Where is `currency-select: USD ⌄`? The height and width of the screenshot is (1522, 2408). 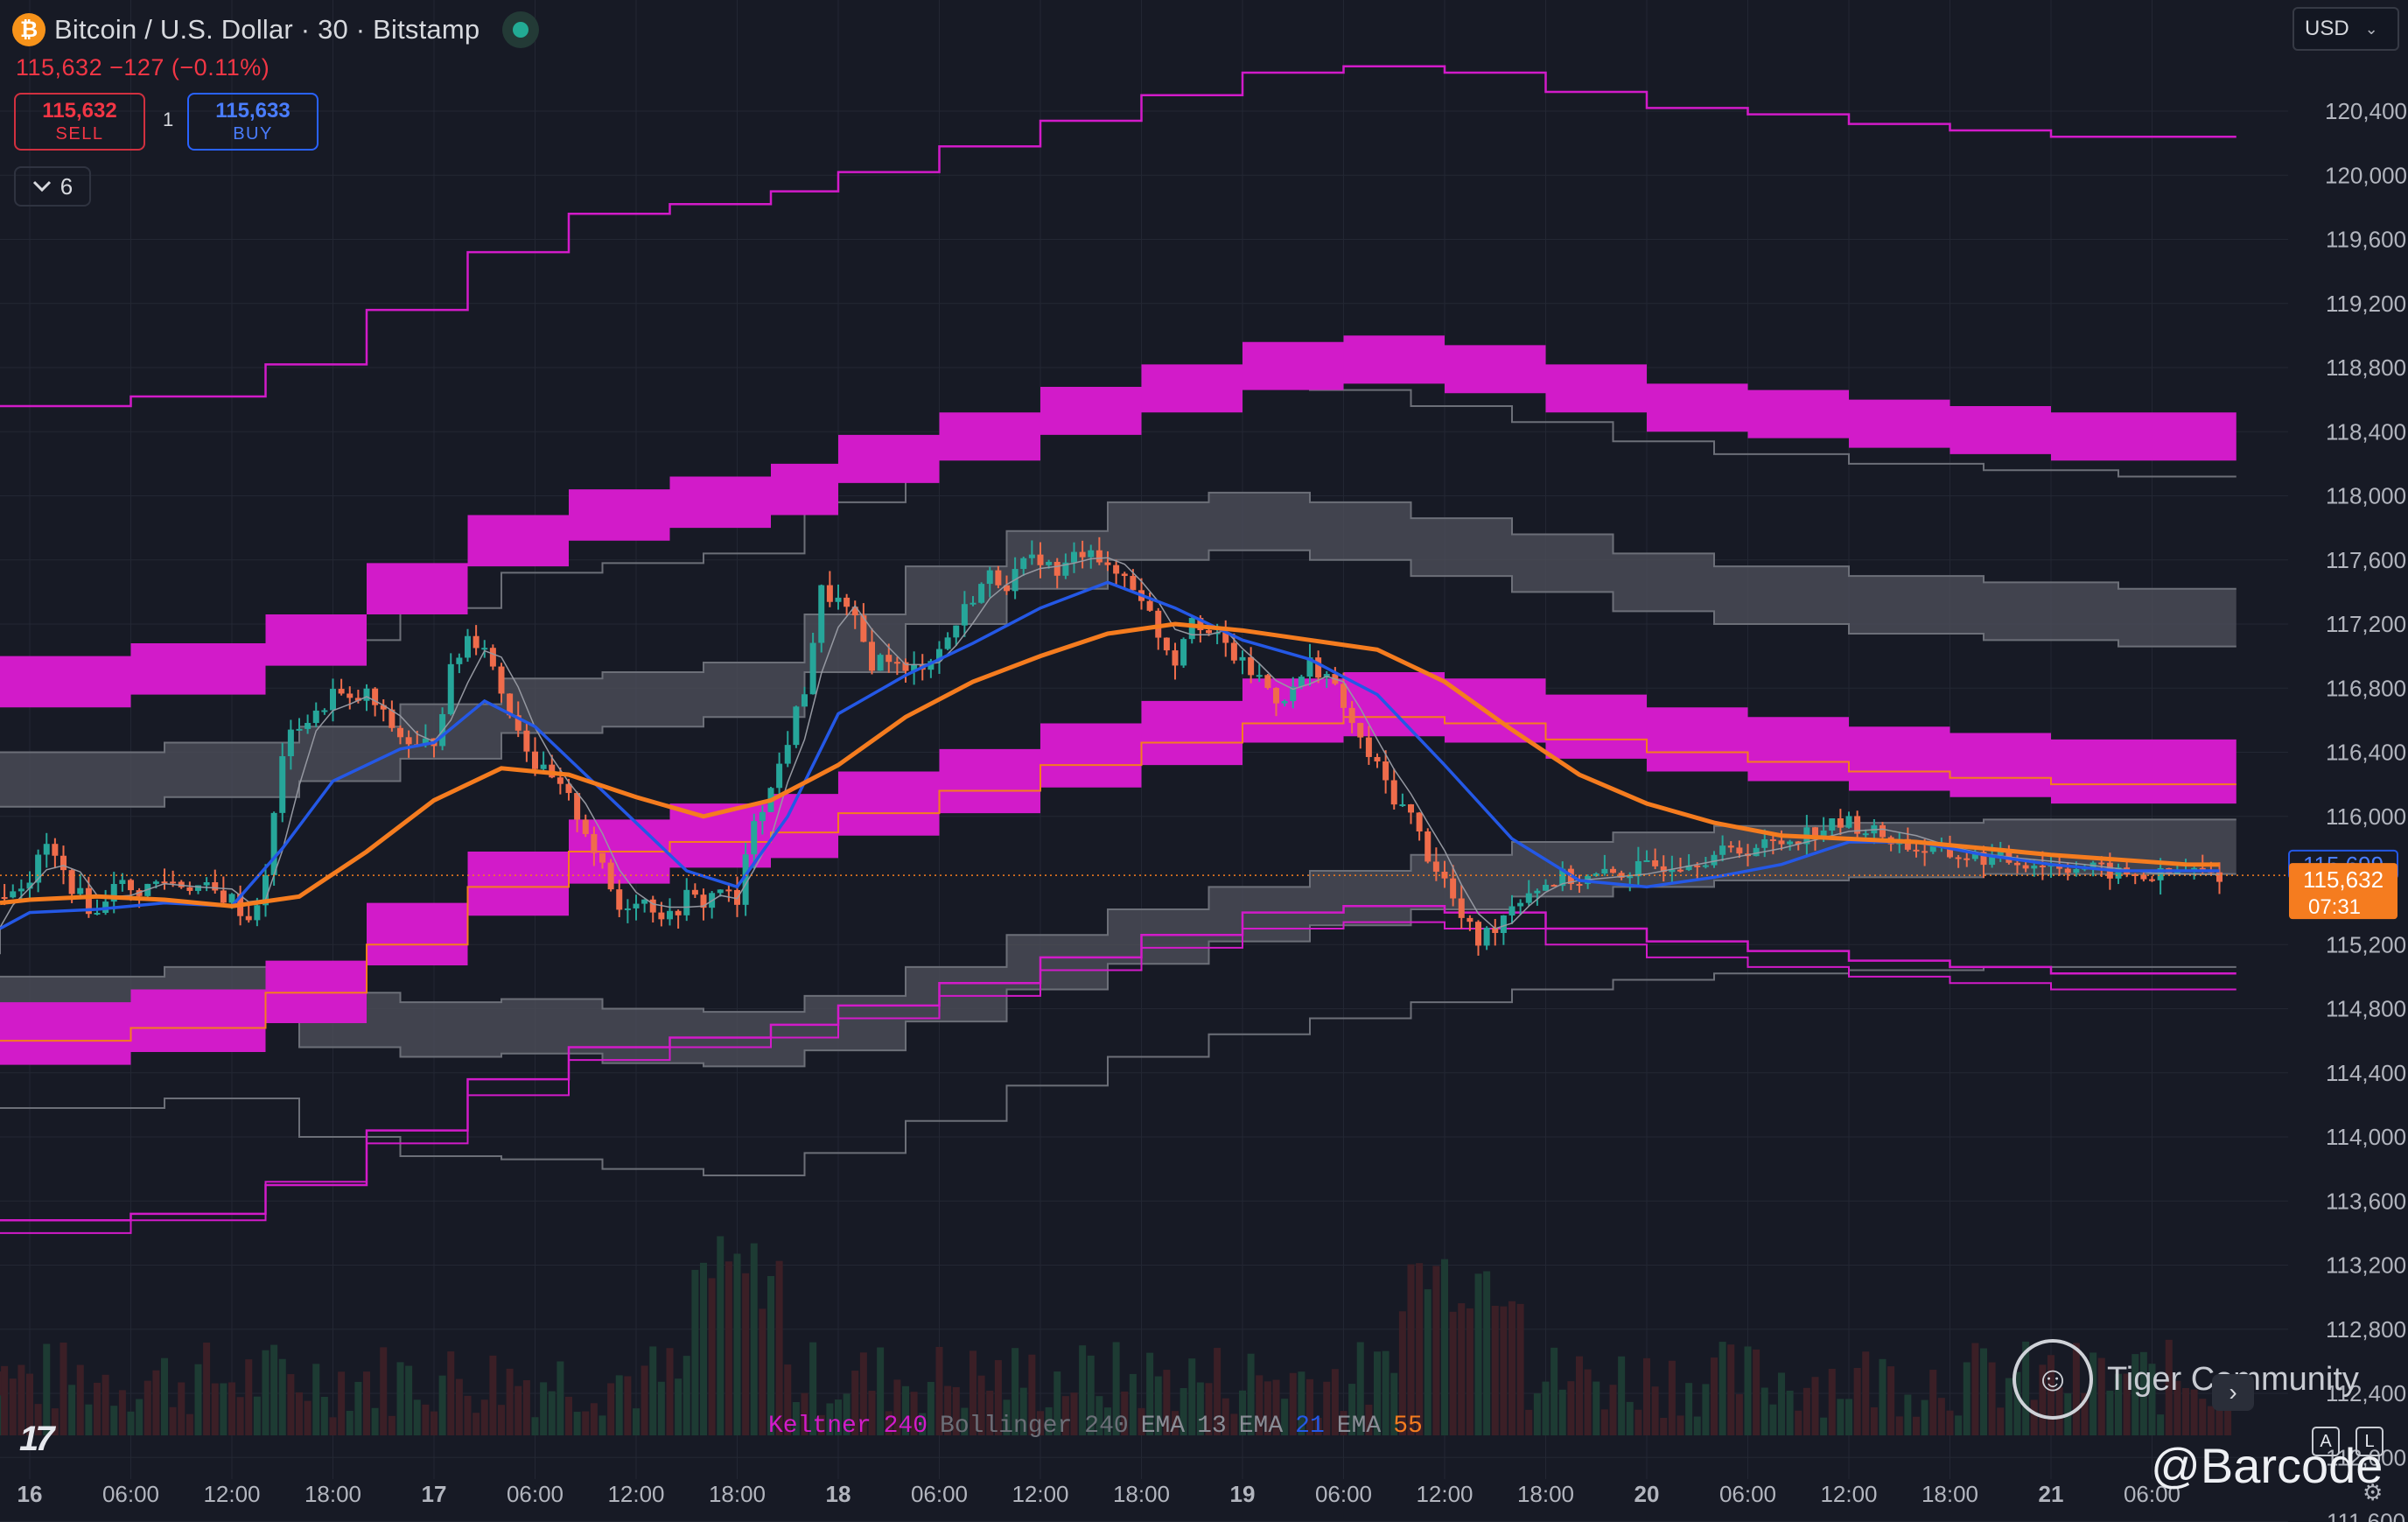
currency-select: USD ⌄ is located at coordinates (2345, 29).